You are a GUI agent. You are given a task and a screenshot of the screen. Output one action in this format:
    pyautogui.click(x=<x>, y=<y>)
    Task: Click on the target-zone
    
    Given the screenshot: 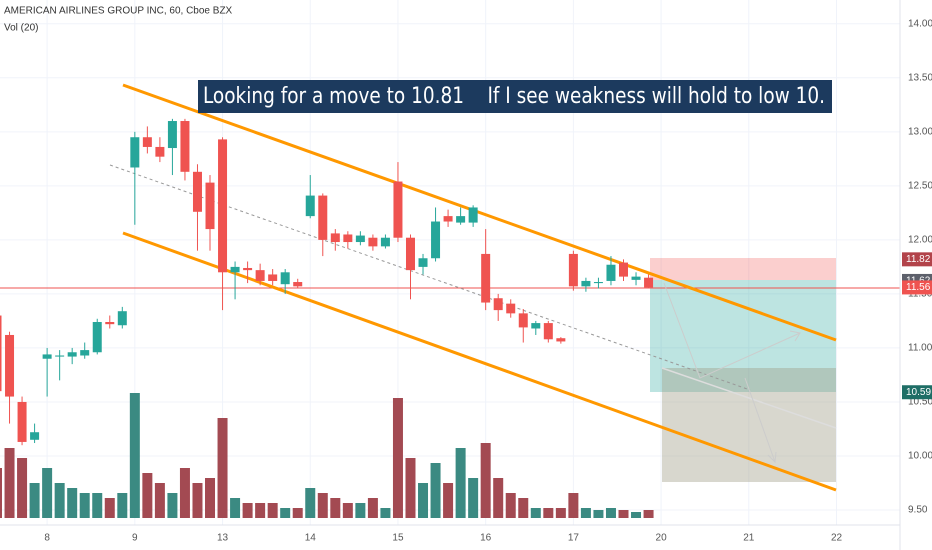 What is the action you would take?
    pyautogui.click(x=743, y=336)
    